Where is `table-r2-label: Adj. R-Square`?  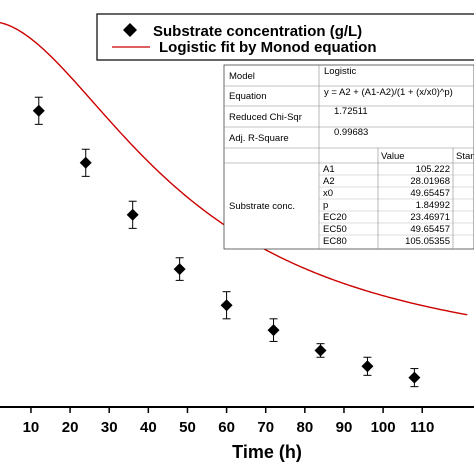
table-r2-label: Adj. R-Square is located at coordinates (259, 138).